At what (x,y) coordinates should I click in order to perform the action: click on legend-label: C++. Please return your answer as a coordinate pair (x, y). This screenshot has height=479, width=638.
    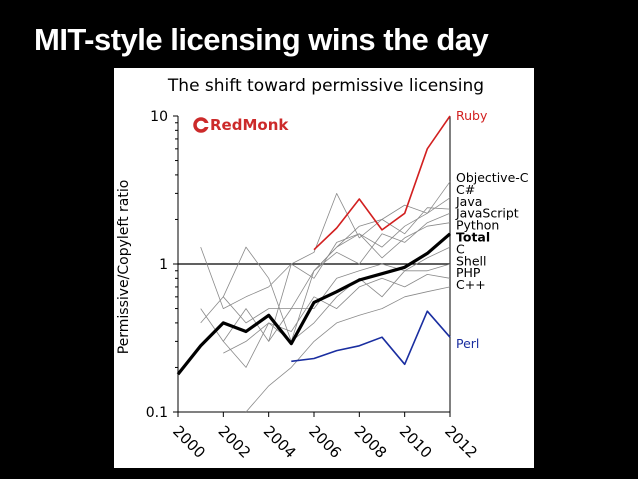
    Looking at the image, I should click on (471, 284).